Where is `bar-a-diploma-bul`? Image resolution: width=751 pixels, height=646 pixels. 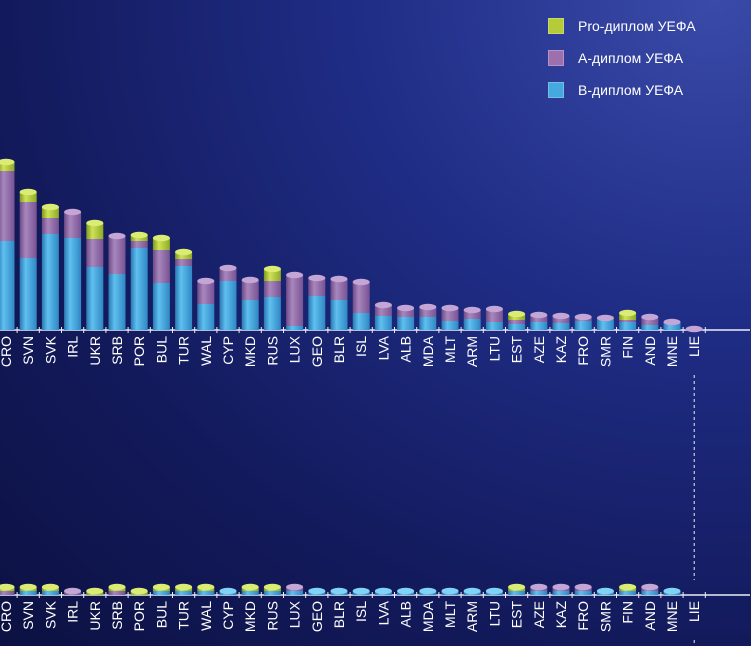
bar-a-diploma-bul is located at coordinates (161, 266).